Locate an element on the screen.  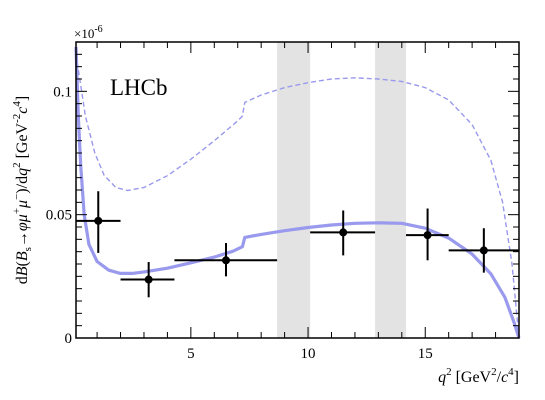
y-axis-label: dB(Bs→φμ+μ−)/dq2 [GeV-2c4] is located at coordinates (22, 190).